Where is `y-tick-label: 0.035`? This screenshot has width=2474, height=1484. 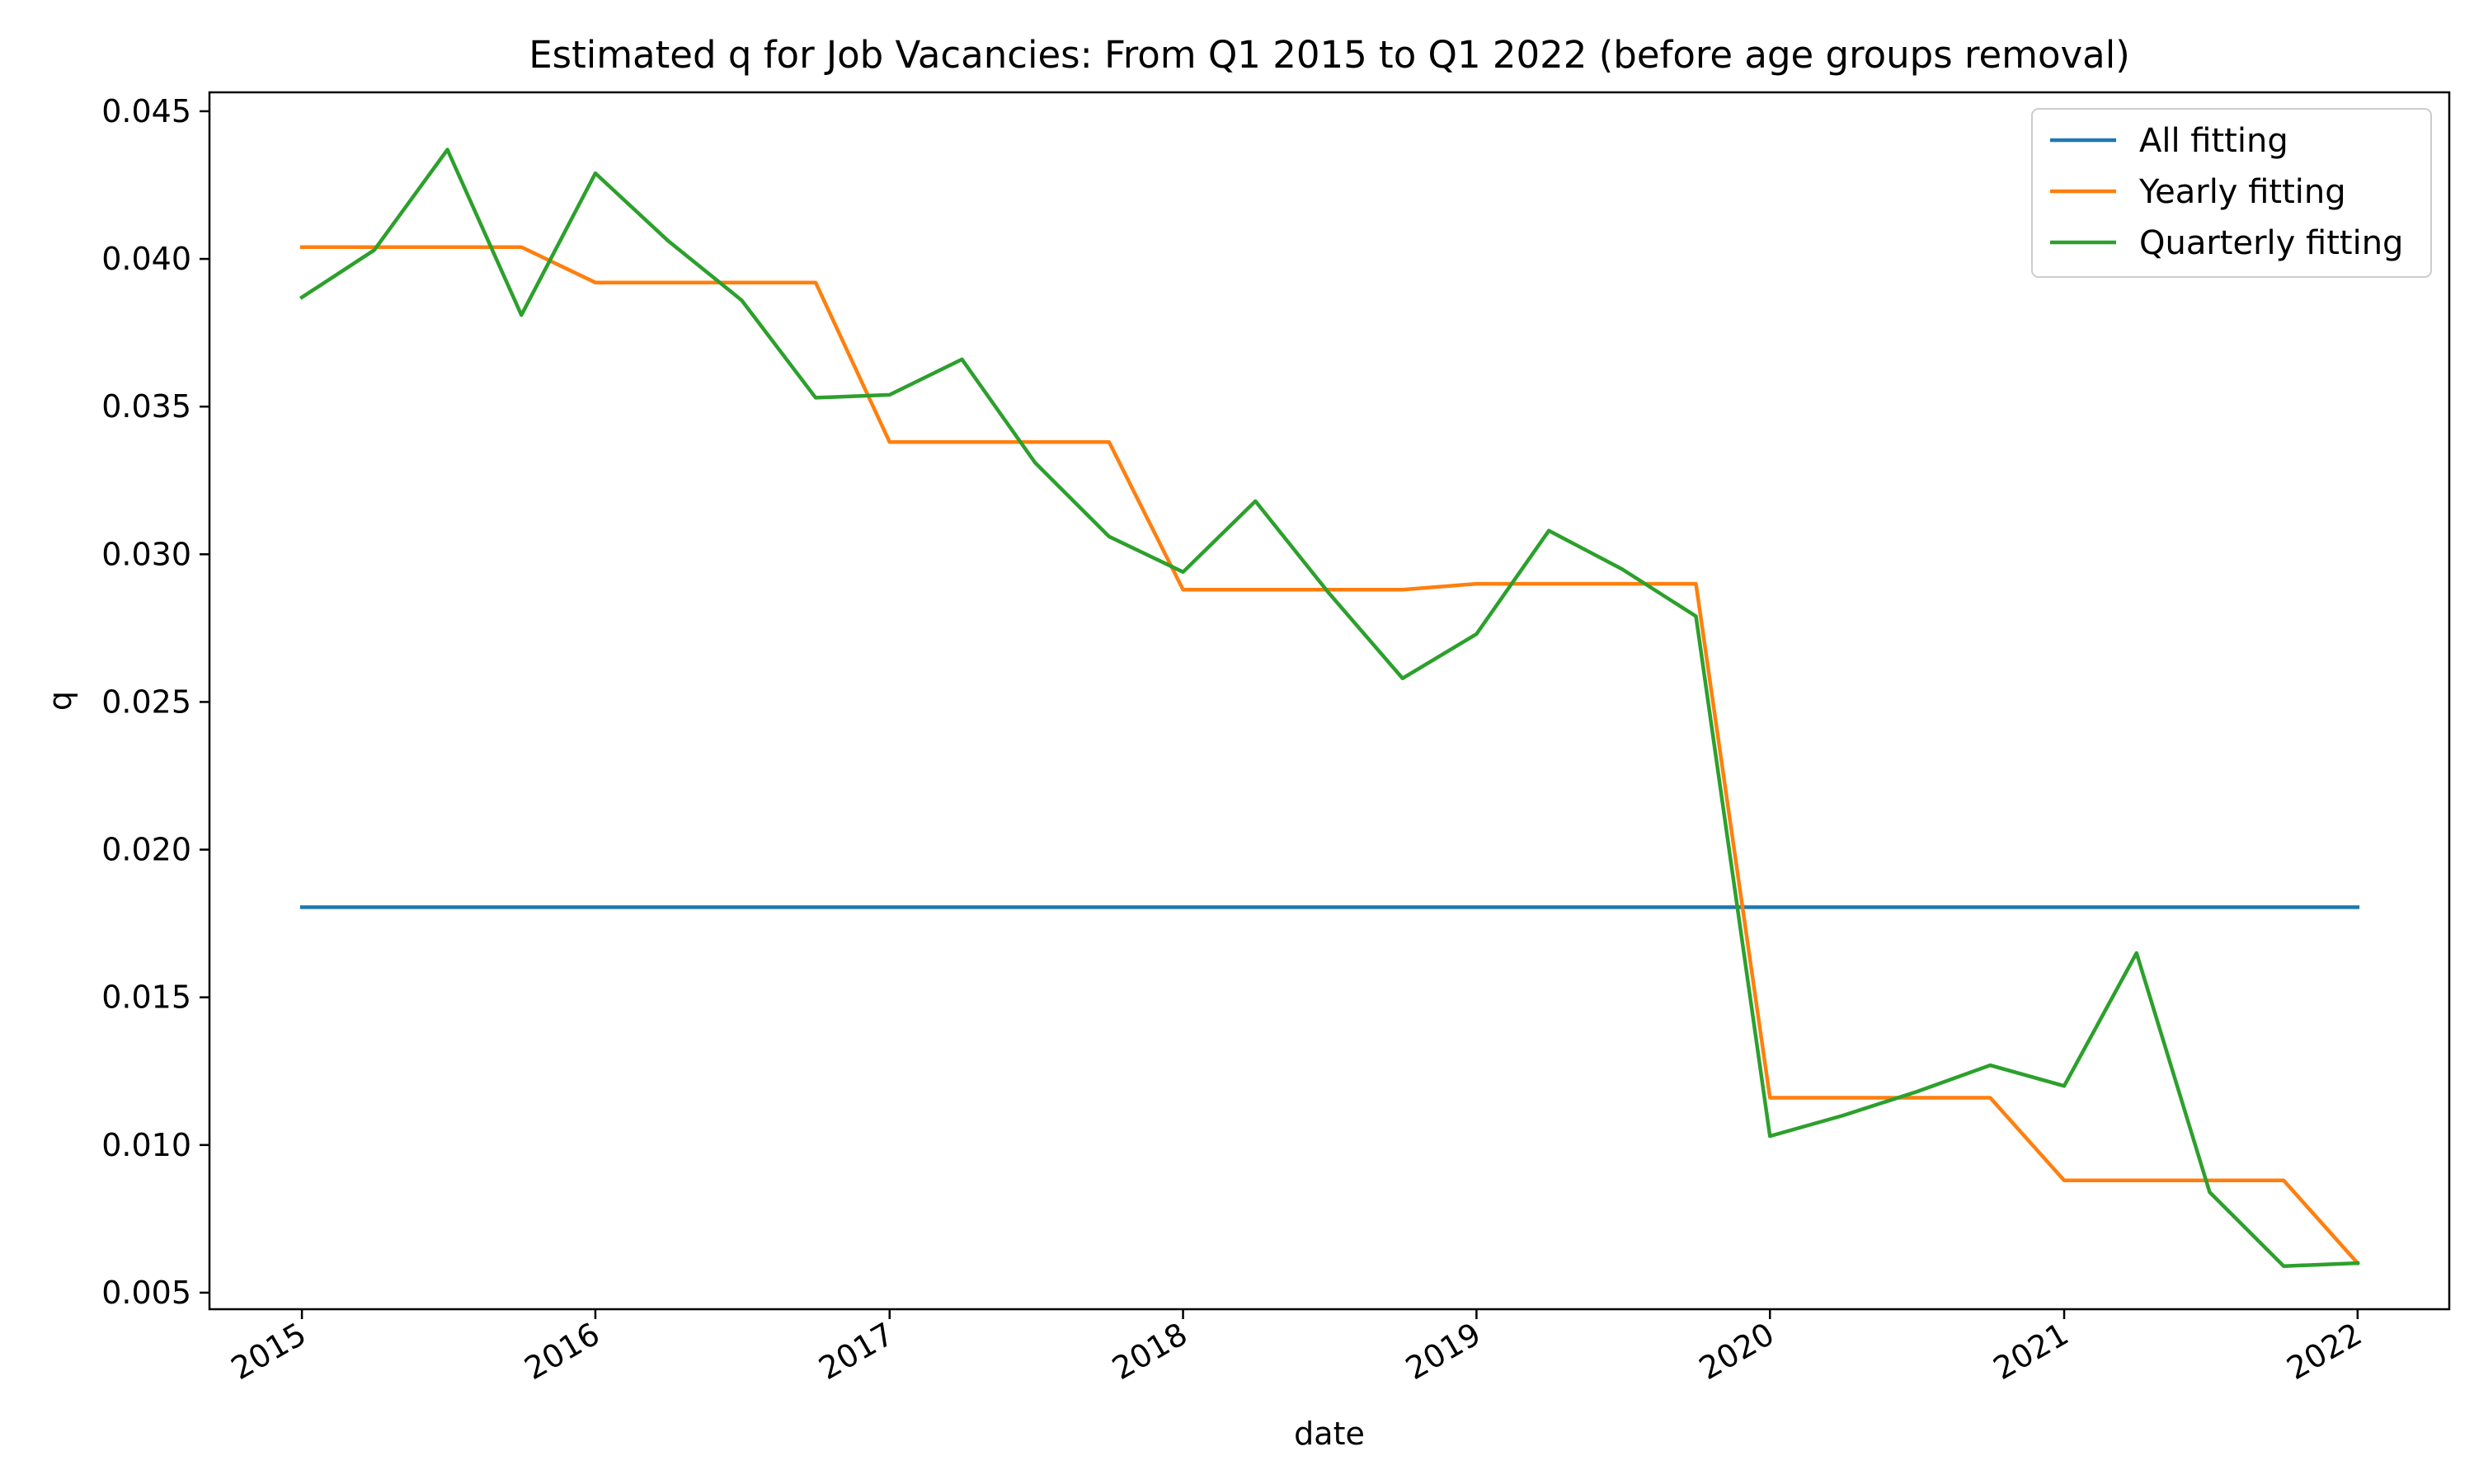 y-tick-label: 0.035 is located at coordinates (146, 406).